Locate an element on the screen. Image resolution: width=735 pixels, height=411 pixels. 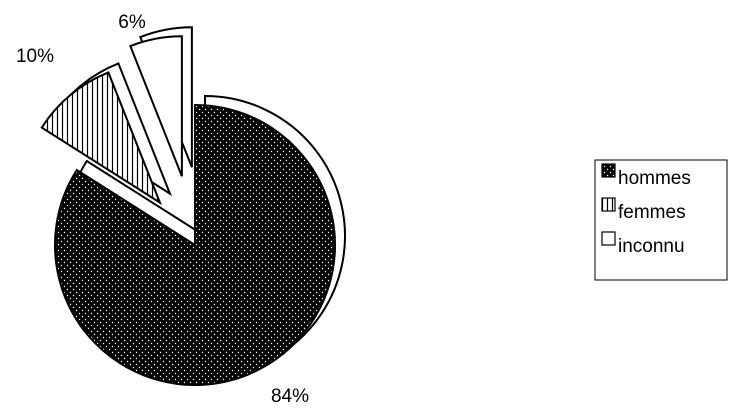
pie-slice-femmes is located at coordinates (101, 138).